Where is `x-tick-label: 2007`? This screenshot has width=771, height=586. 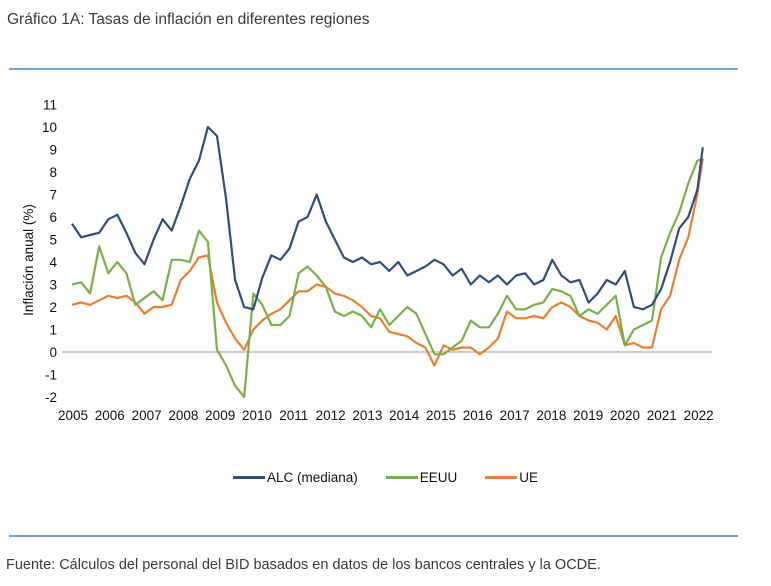 x-tick-label: 2007 is located at coordinates (147, 415).